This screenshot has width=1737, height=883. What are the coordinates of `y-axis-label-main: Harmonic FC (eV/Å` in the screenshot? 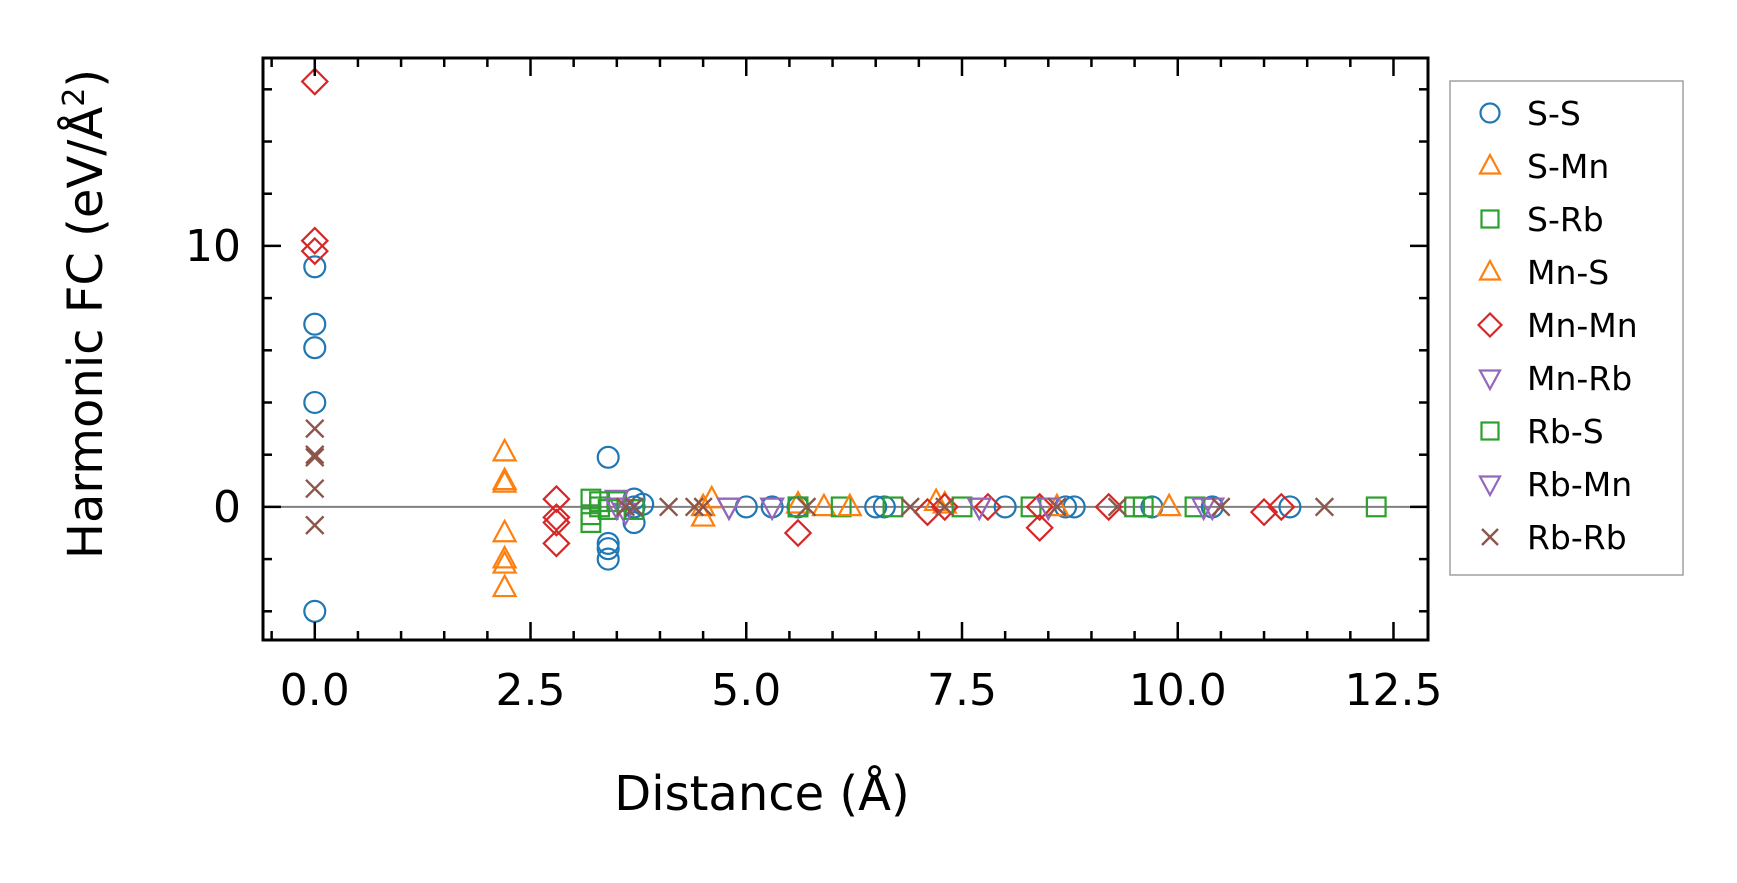 It's located at (85, 333).